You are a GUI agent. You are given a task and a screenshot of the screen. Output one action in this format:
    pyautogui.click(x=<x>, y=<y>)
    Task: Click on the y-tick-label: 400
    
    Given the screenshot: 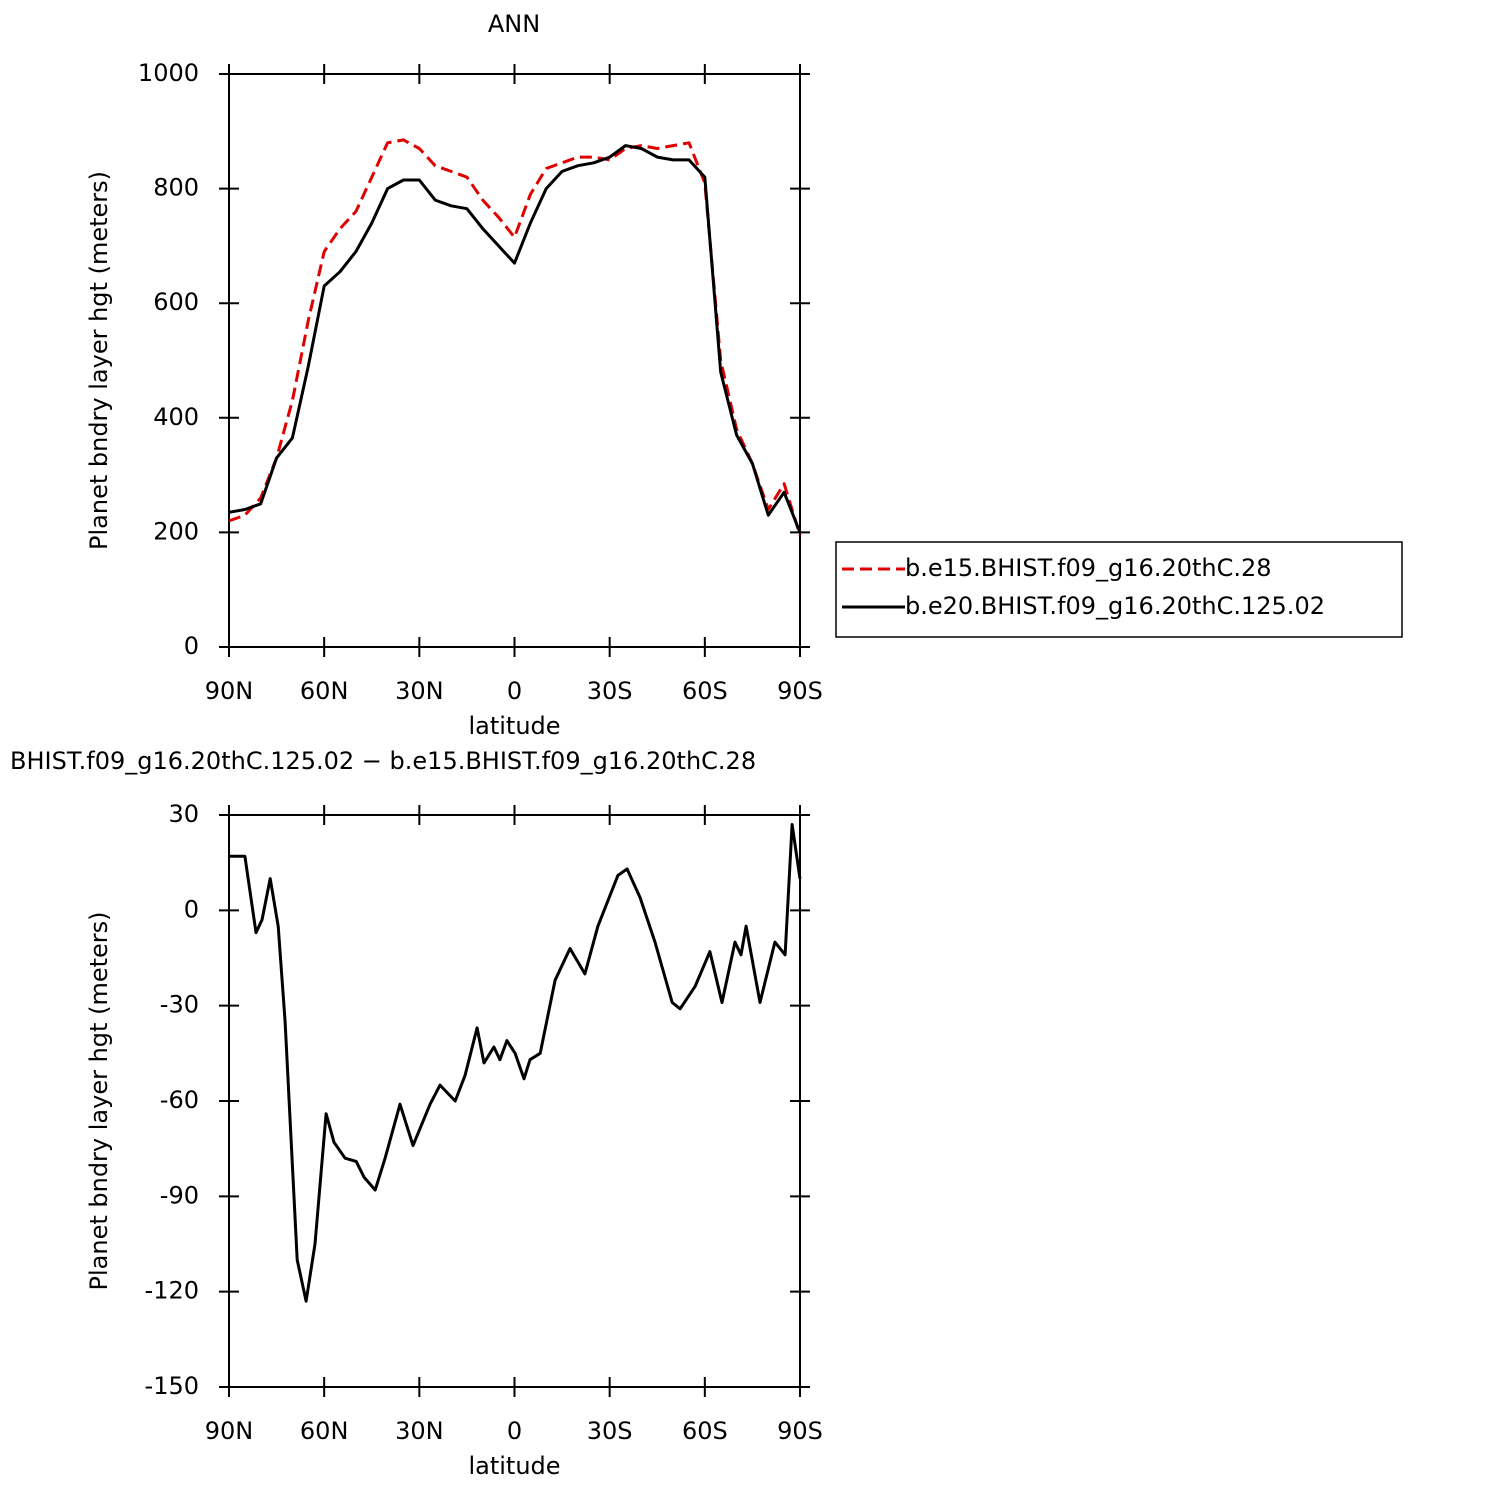 What is the action you would take?
    pyautogui.click(x=176, y=417)
    